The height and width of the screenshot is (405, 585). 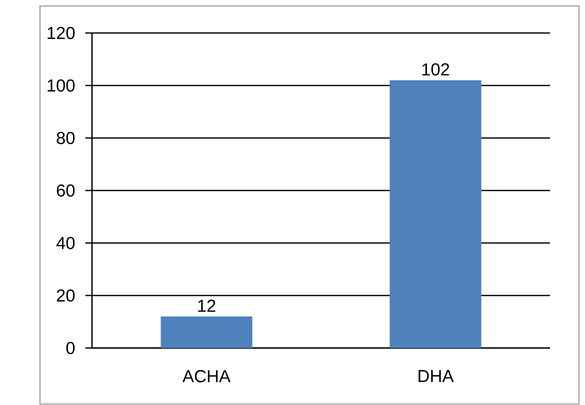 I want to click on data-label: 12, so click(x=207, y=306).